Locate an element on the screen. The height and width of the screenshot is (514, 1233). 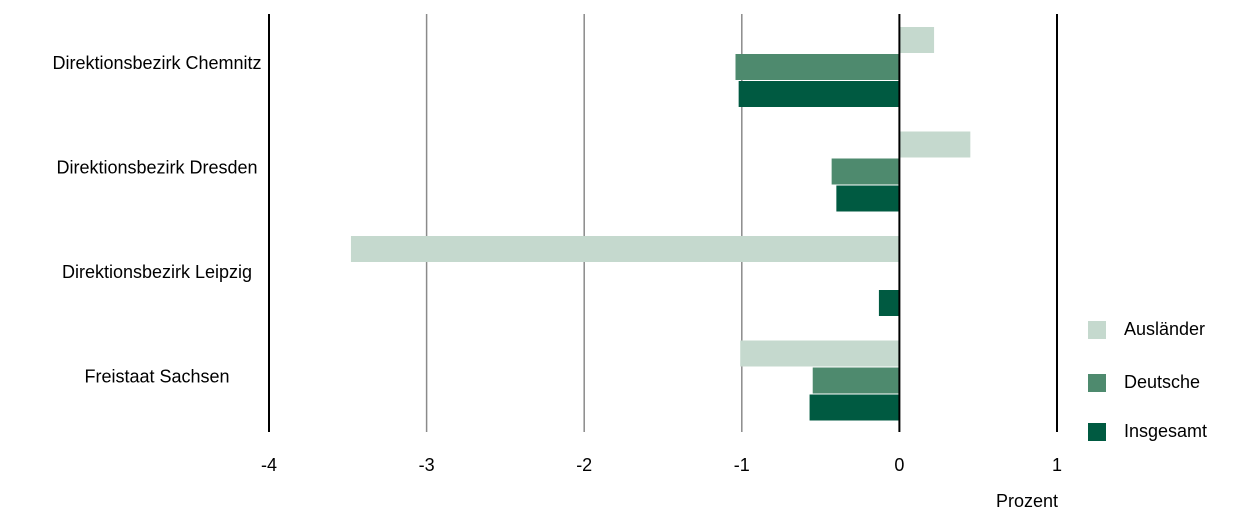
category-label: Direktionsbezirk Leipzig is located at coordinates (157, 272).